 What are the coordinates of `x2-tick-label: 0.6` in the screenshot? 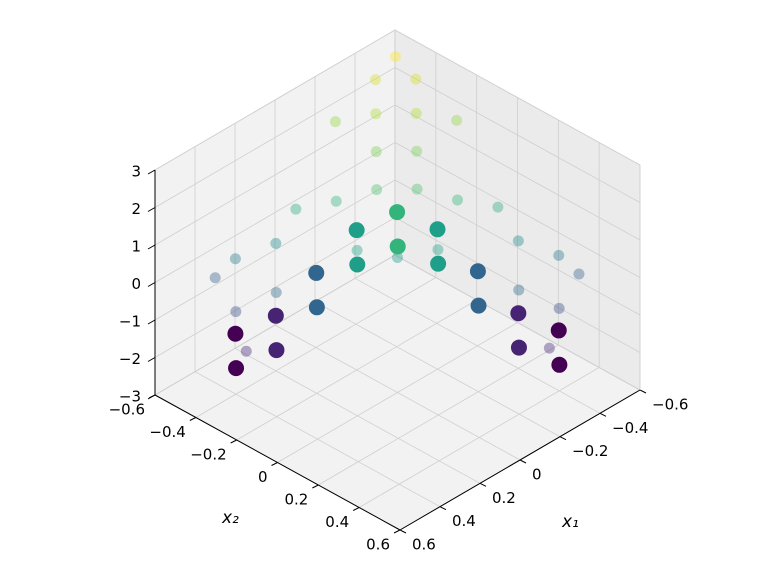 It's located at (378, 545).